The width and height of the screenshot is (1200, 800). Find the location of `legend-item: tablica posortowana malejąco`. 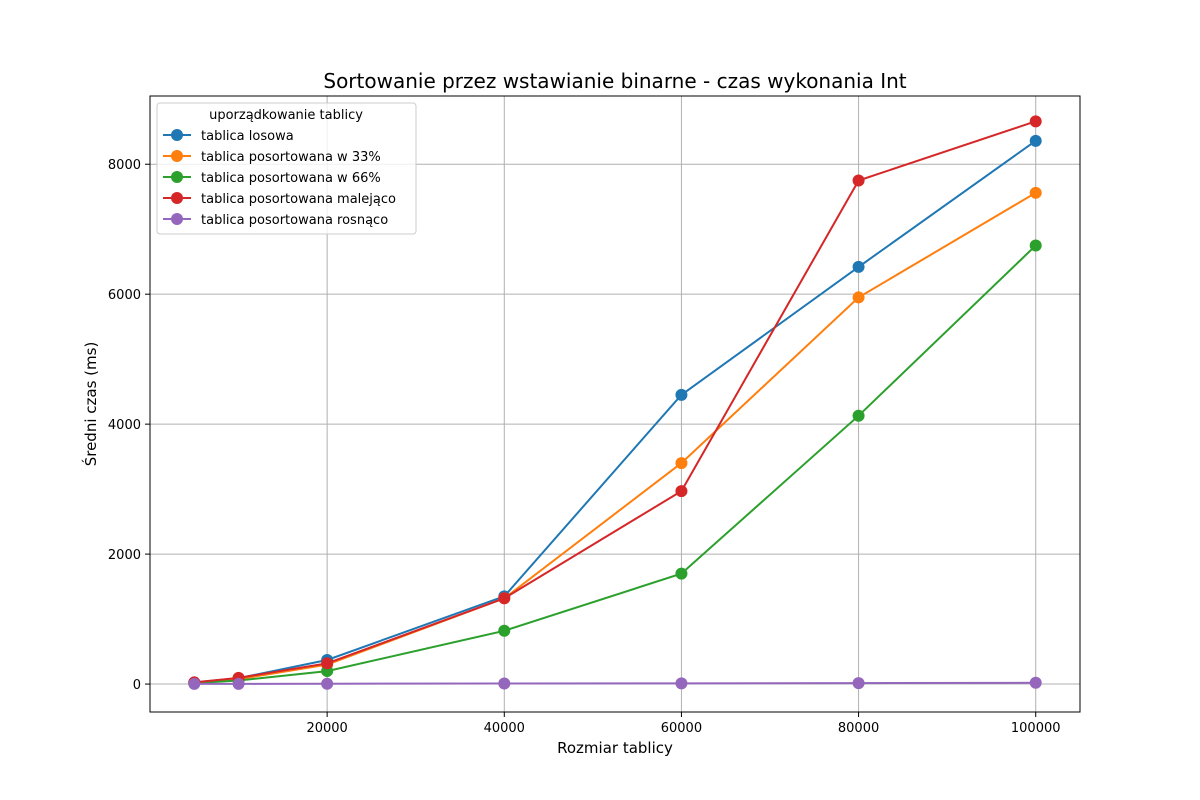

legend-item: tablica posortowana malejąco is located at coordinates (279, 199).